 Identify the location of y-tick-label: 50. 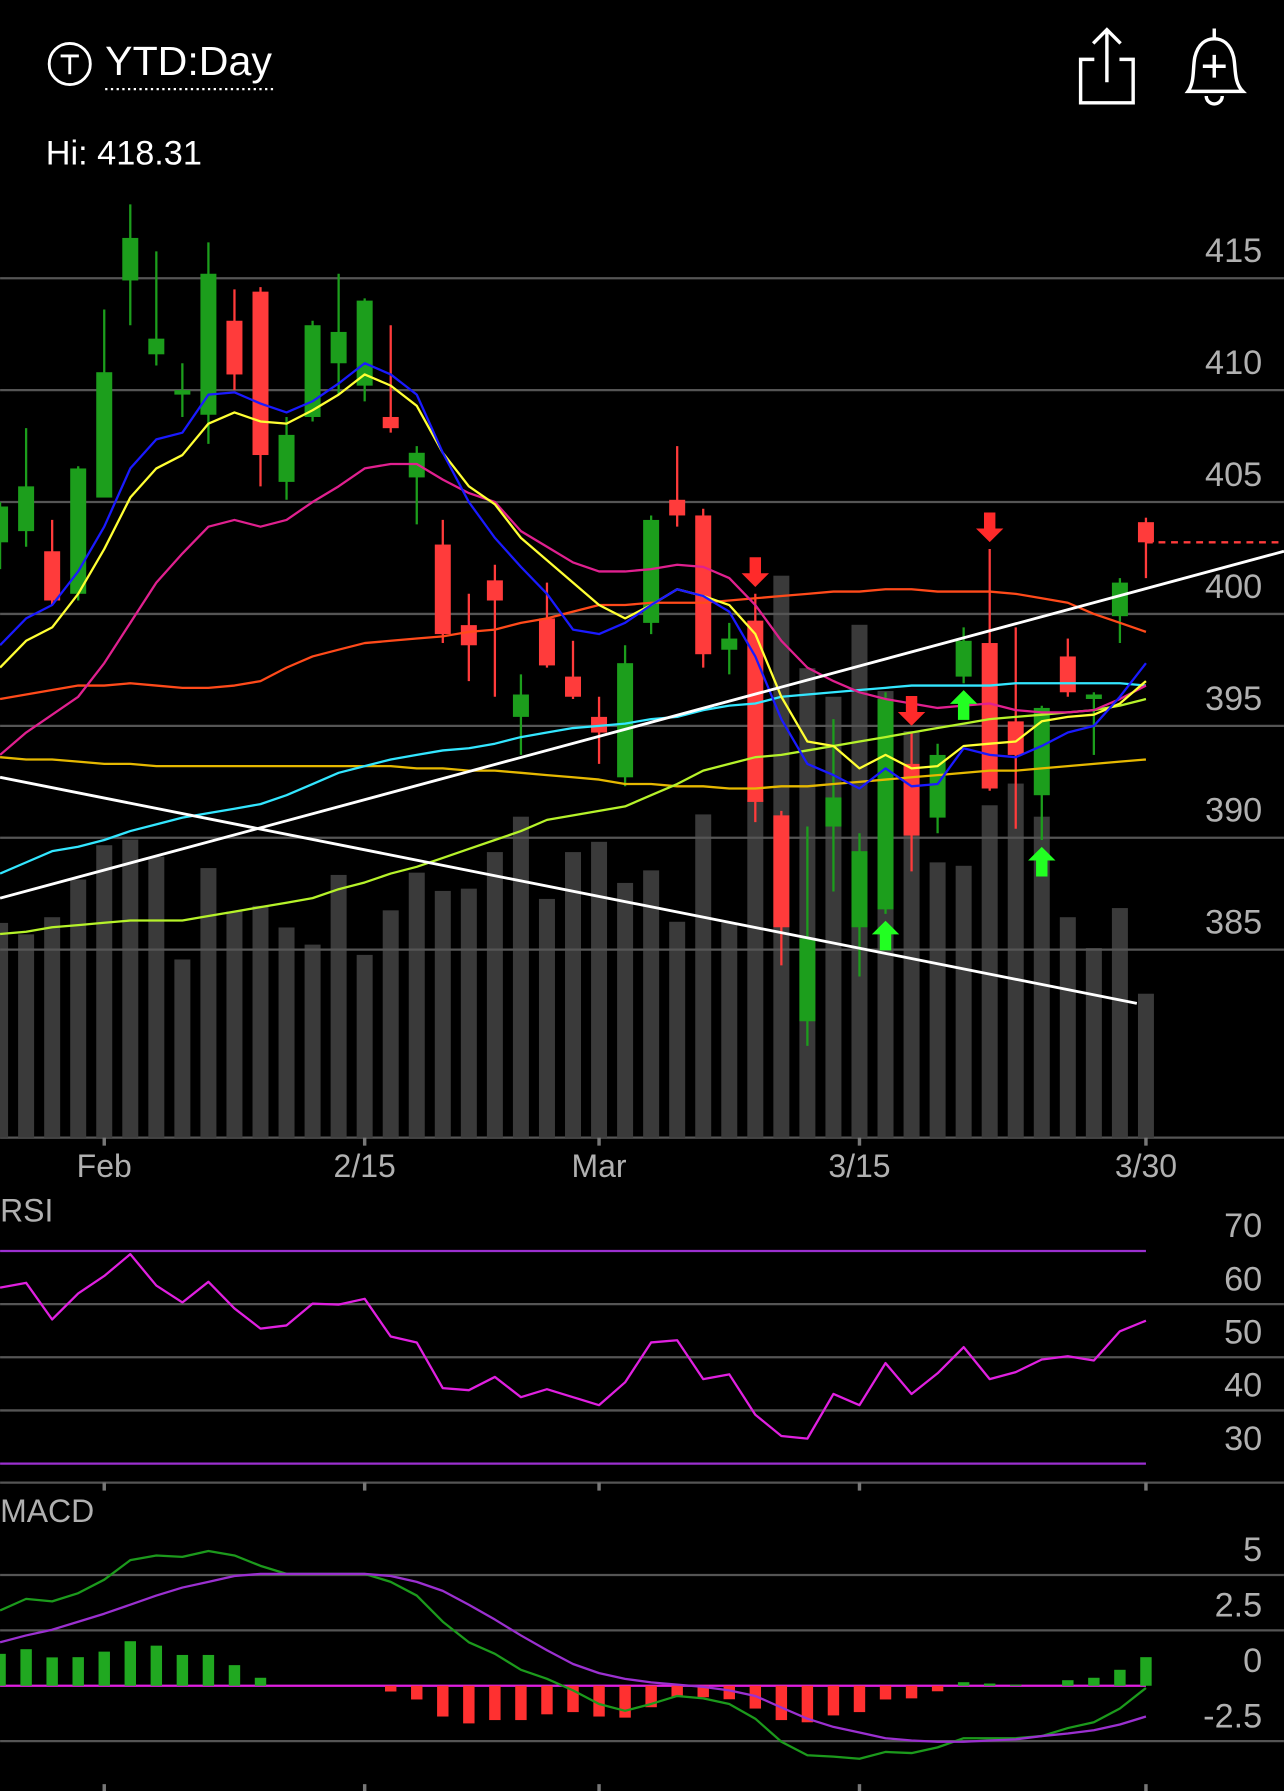
(1243, 1332).